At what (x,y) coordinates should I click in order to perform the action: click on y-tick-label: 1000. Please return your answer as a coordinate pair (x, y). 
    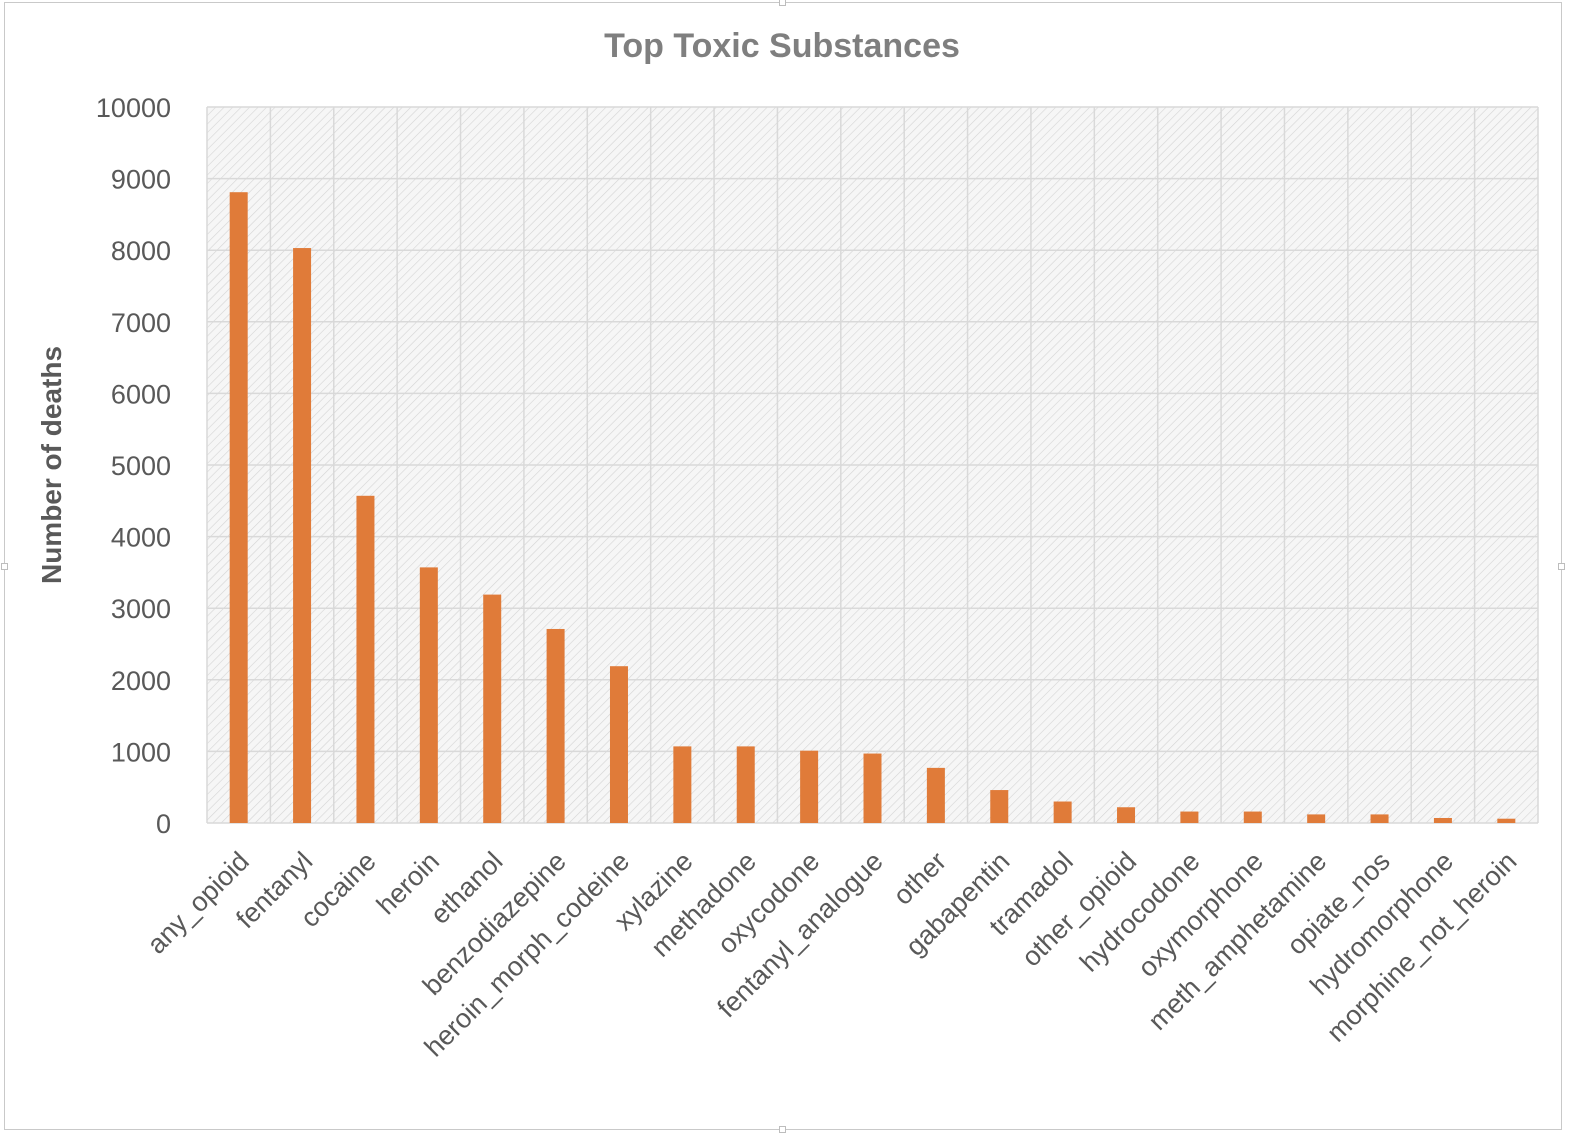
    Looking at the image, I should click on (141, 752).